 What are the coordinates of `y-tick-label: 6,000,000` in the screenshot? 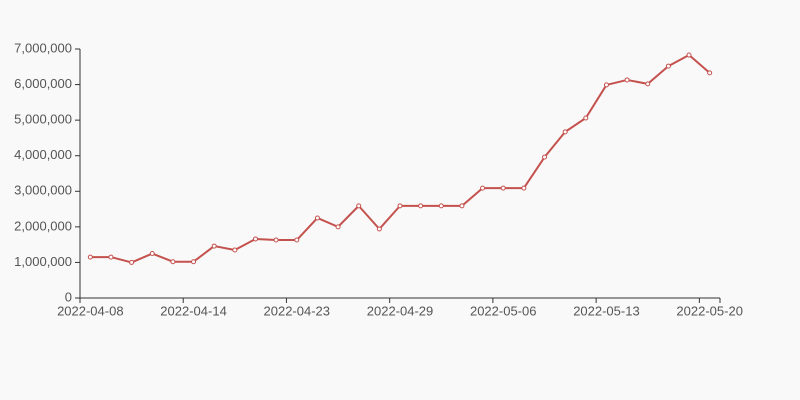 It's located at (43, 83).